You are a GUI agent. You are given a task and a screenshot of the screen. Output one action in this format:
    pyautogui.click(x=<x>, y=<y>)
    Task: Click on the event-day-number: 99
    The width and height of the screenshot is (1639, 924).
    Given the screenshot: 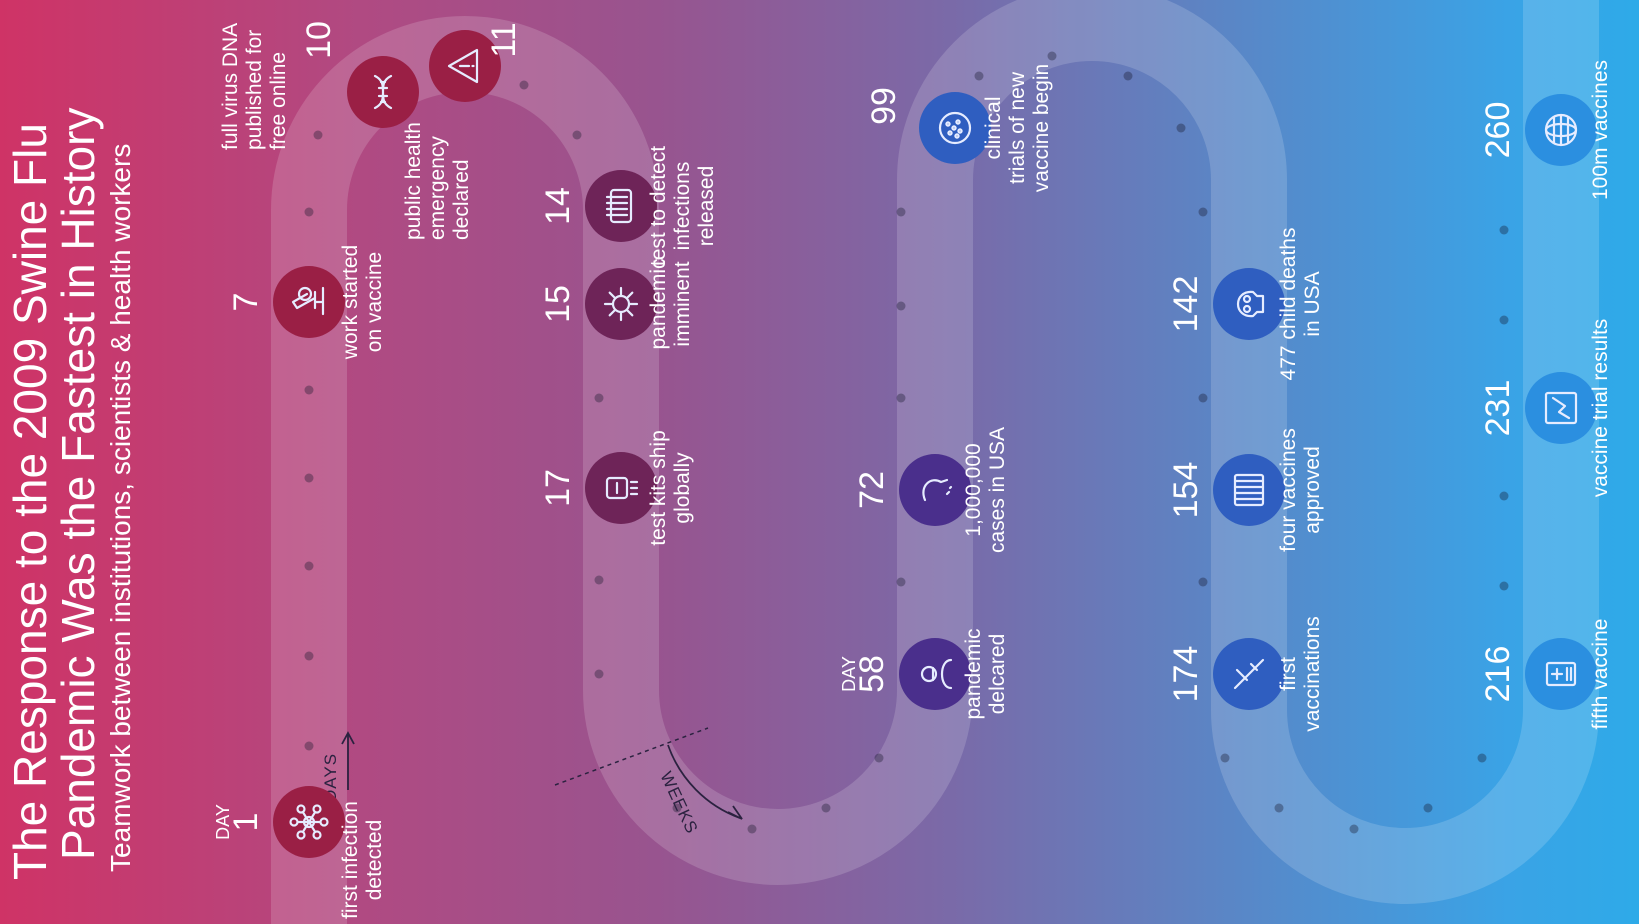 What is the action you would take?
    pyautogui.click(x=884, y=106)
    